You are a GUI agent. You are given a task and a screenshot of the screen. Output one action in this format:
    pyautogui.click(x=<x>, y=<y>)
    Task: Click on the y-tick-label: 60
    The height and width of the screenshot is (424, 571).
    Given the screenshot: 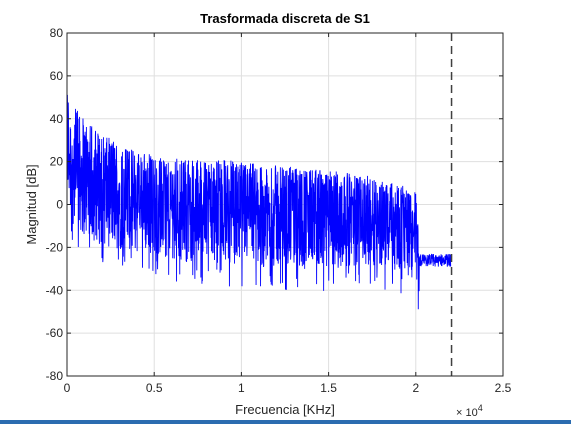 What is the action you would take?
    pyautogui.click(x=57, y=76)
    